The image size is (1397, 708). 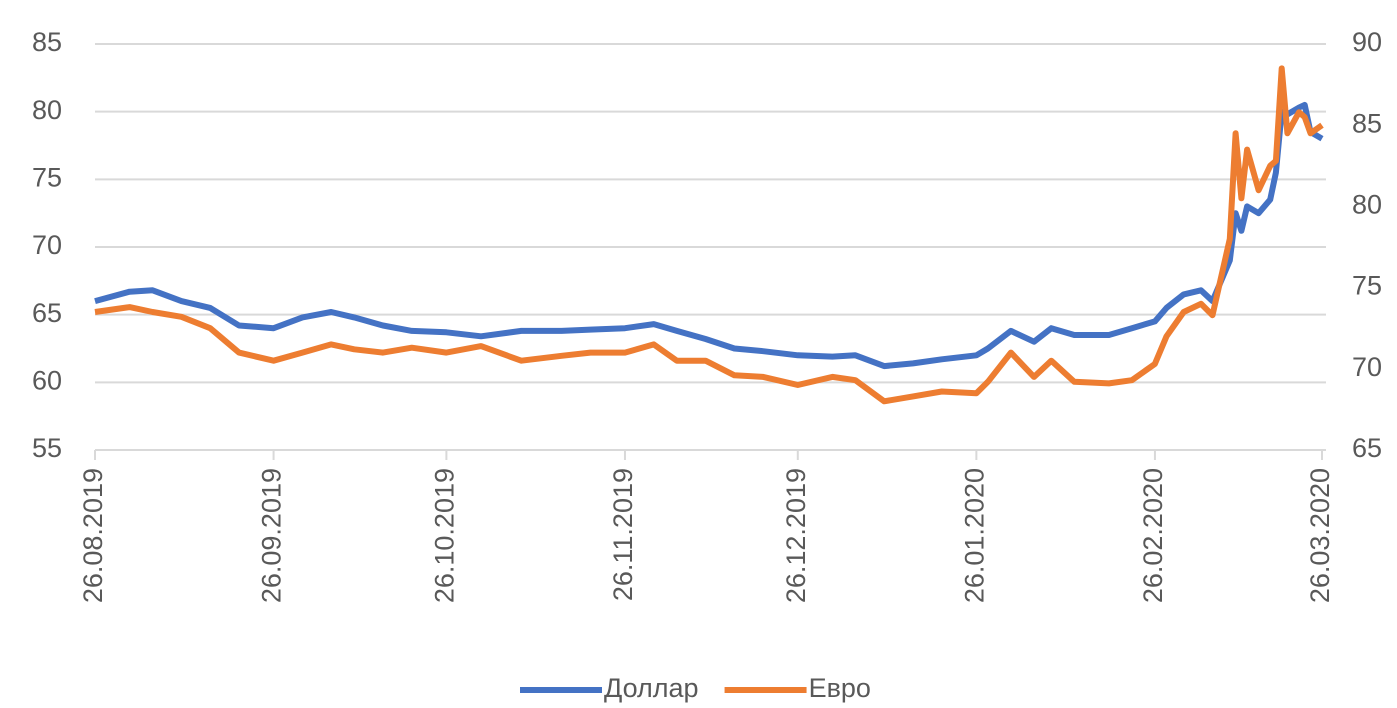 What do you see at coordinates (1367, 286) in the screenshot?
I see `y2-tick-label: 75` at bounding box center [1367, 286].